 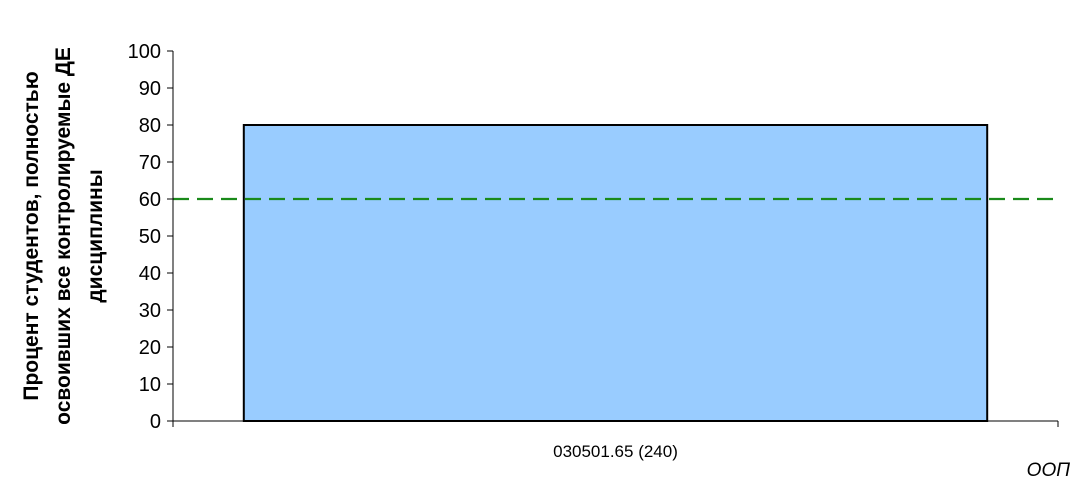 What do you see at coordinates (150, 126) in the screenshot?
I see `y-tick-label: 80` at bounding box center [150, 126].